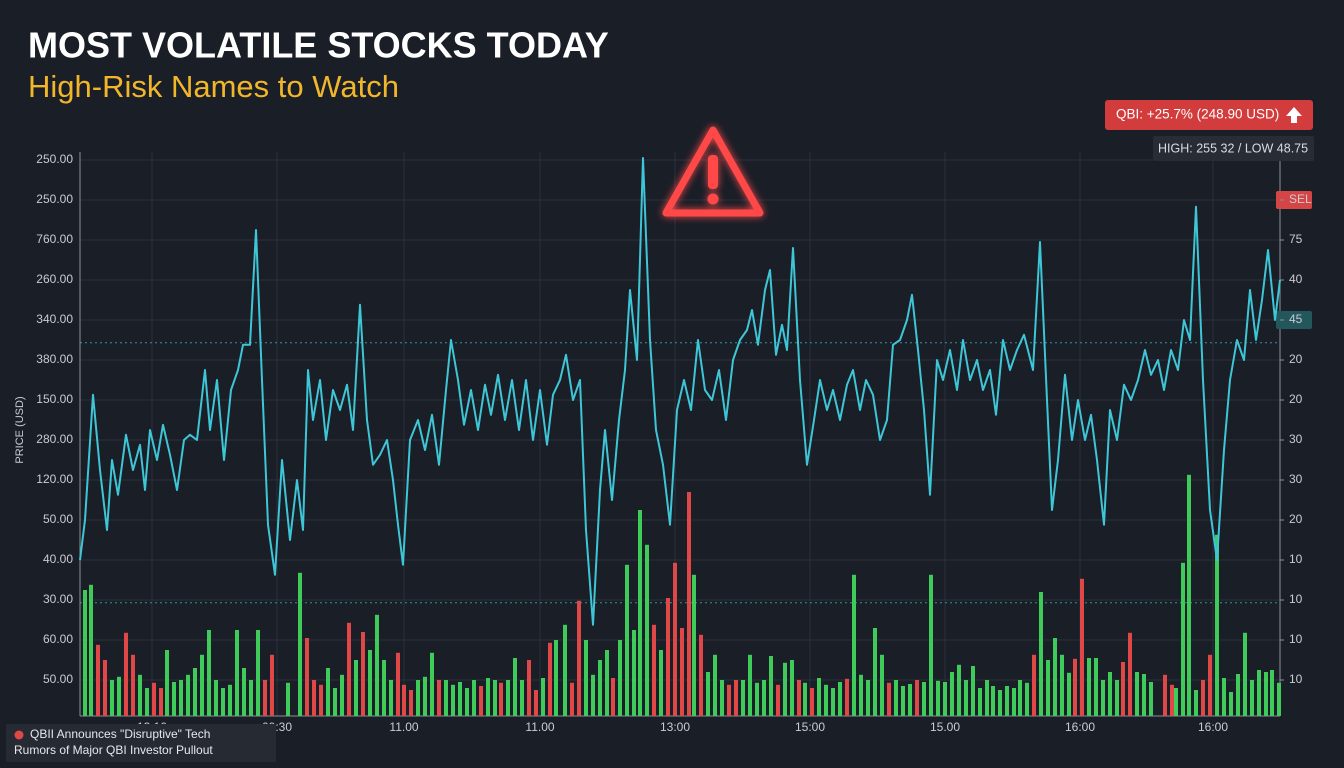  What do you see at coordinates (54, 479) in the screenshot?
I see `y-tick-label: 120.00` at bounding box center [54, 479].